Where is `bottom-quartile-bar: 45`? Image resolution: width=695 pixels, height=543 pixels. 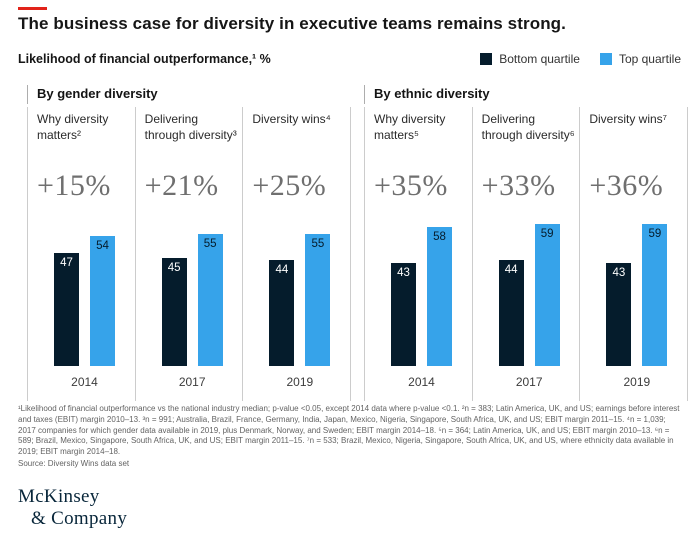 bottom-quartile-bar: 45 is located at coordinates (174, 312).